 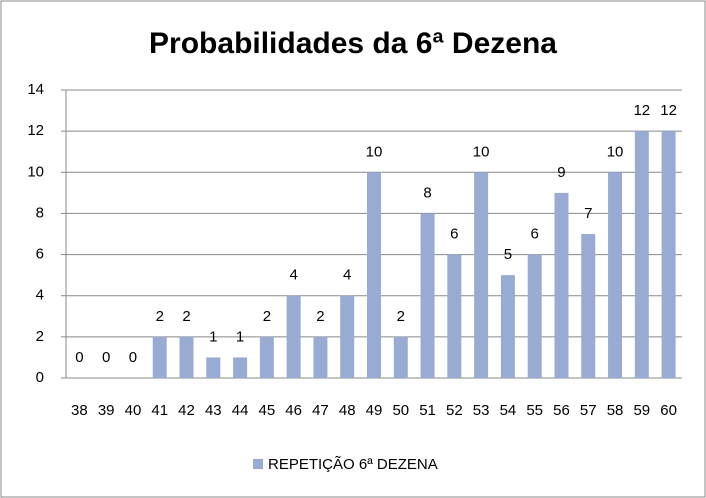 What do you see at coordinates (481, 410) in the screenshot?
I see `x-tick-label: 53` at bounding box center [481, 410].